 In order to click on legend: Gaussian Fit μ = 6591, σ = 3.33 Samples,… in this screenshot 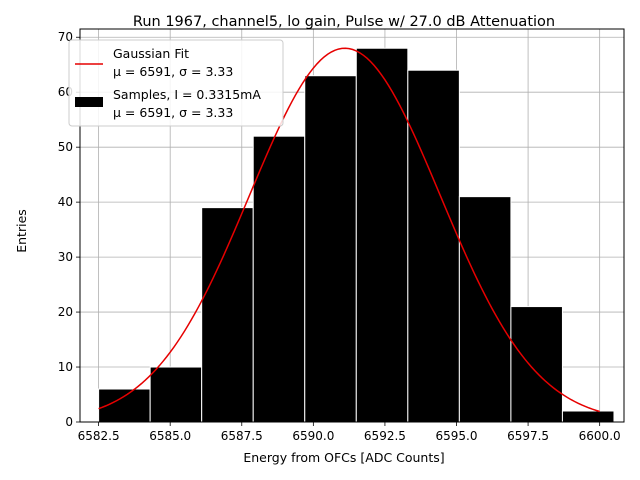, I will do `click(176, 83)`.